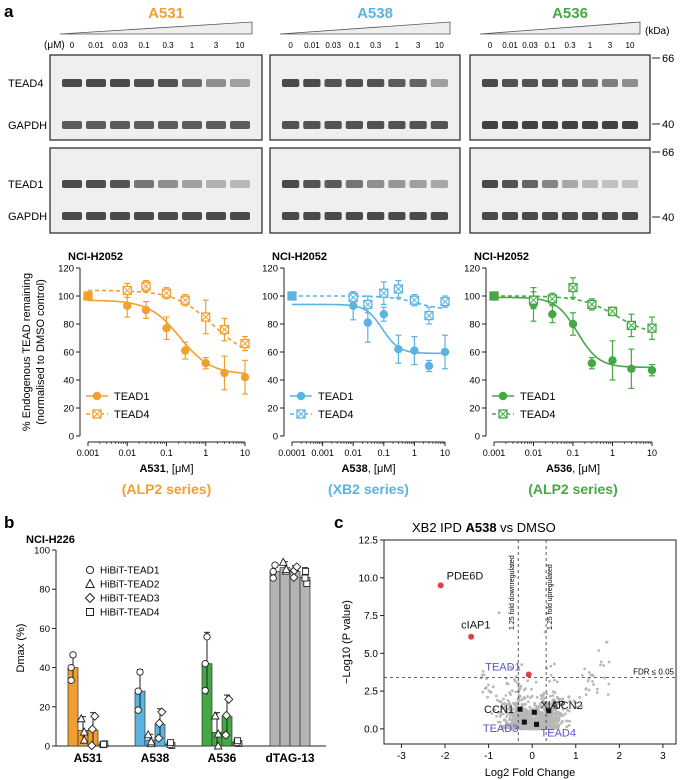  Describe the element at coordinates (500, 729) in the screenshot. I see `highlight-label: TEAD3` at that location.